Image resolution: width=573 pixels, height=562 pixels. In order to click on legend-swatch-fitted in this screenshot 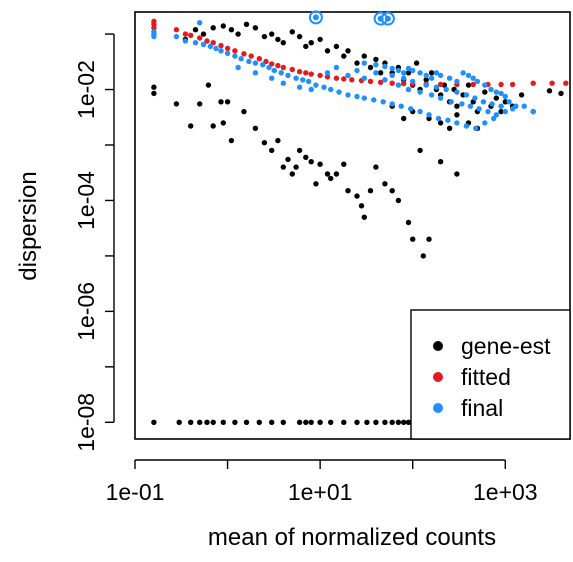, I will do `click(438, 377)`.